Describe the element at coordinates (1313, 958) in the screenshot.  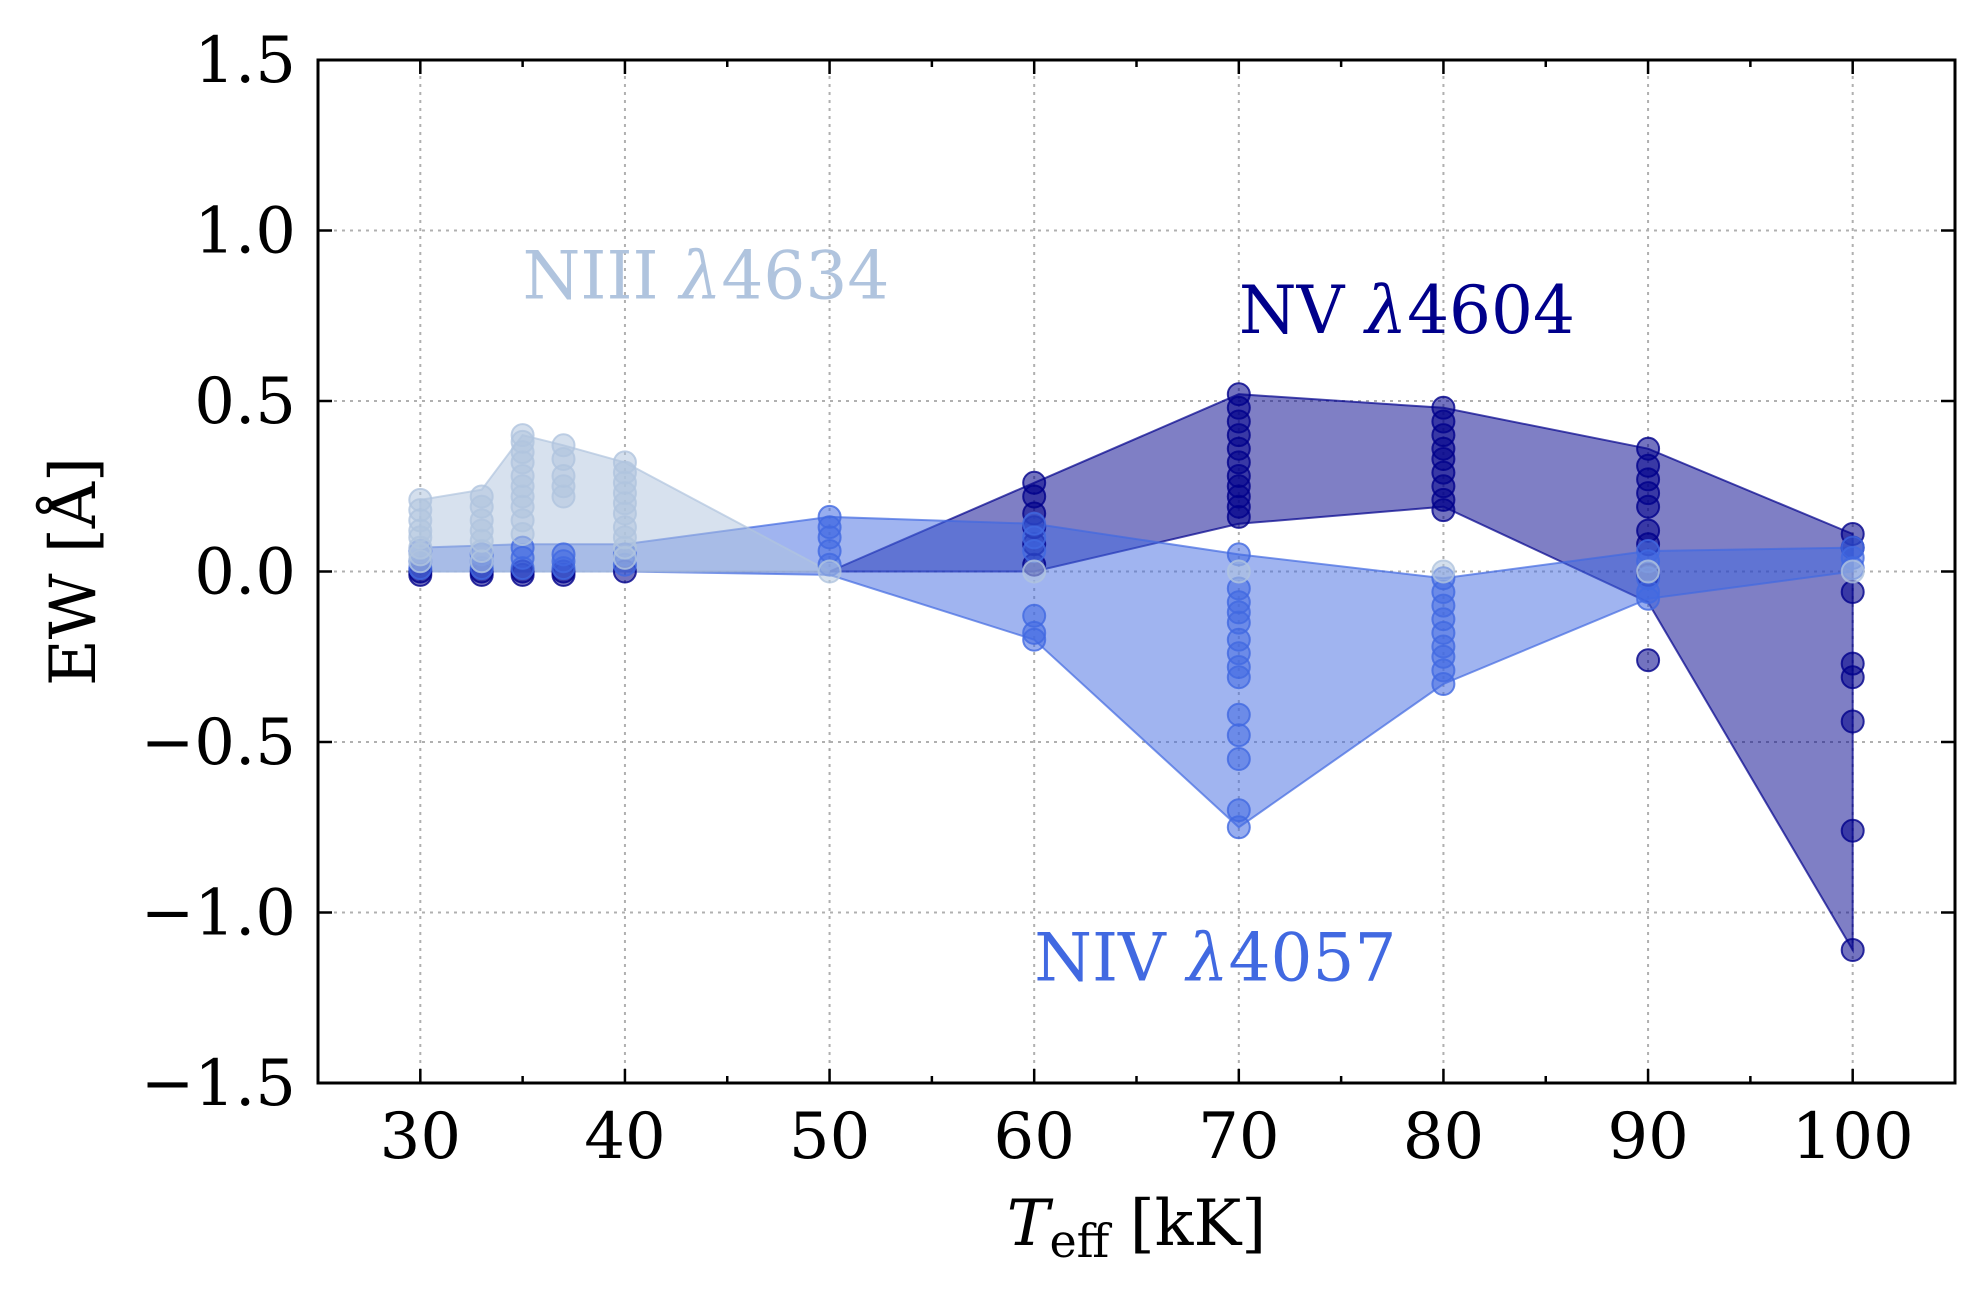
I see `series-label-wavelength: 4057` at that location.